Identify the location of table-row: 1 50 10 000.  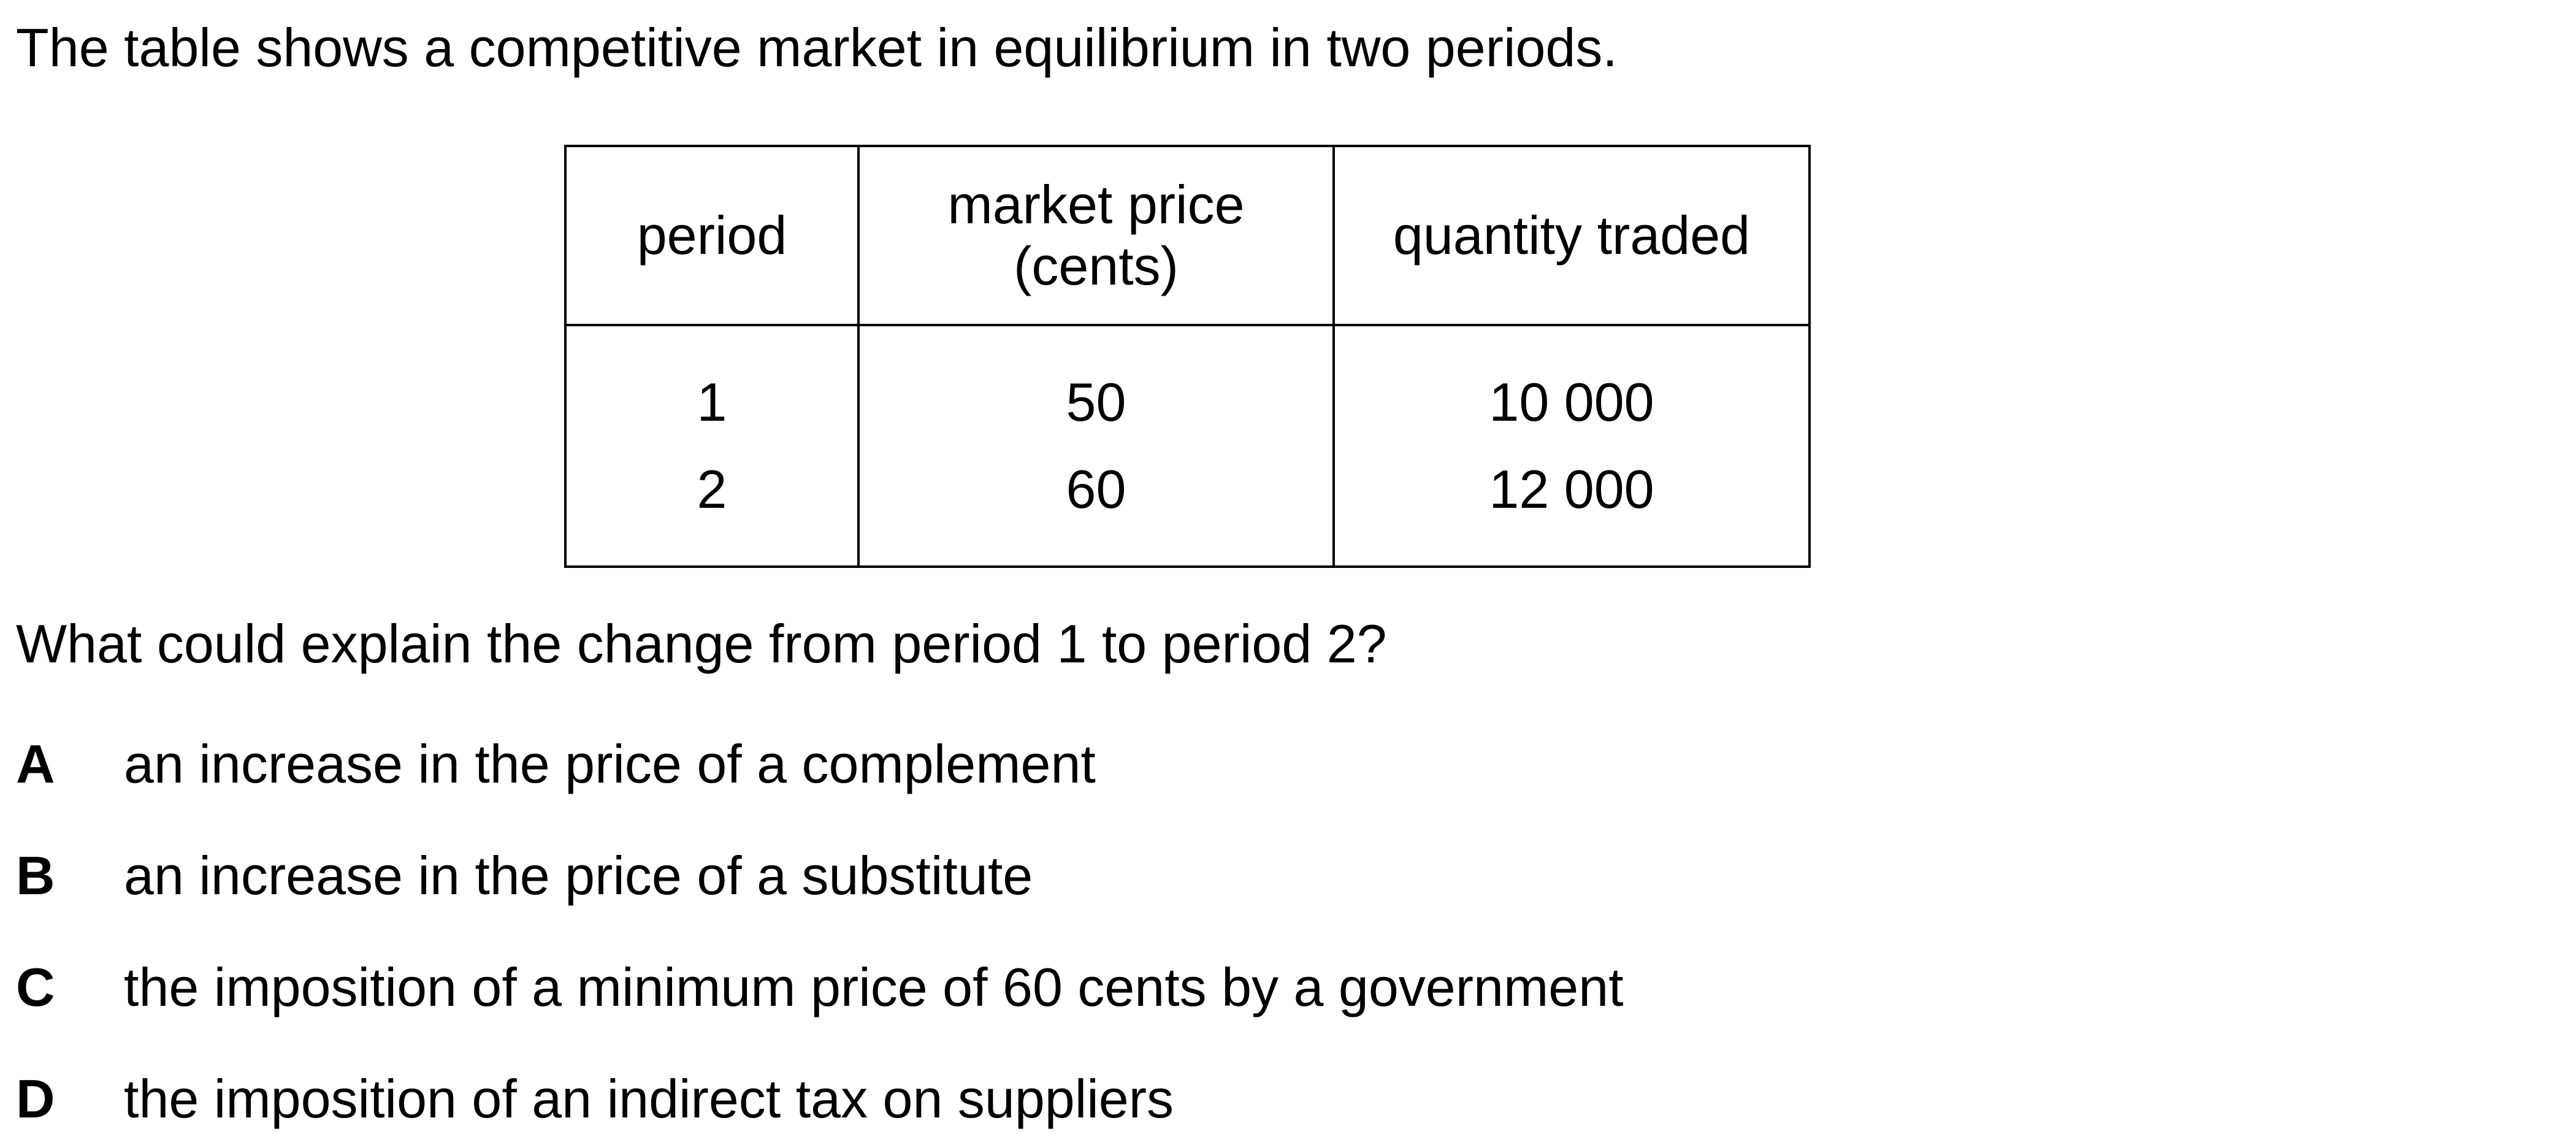
(1187, 381).